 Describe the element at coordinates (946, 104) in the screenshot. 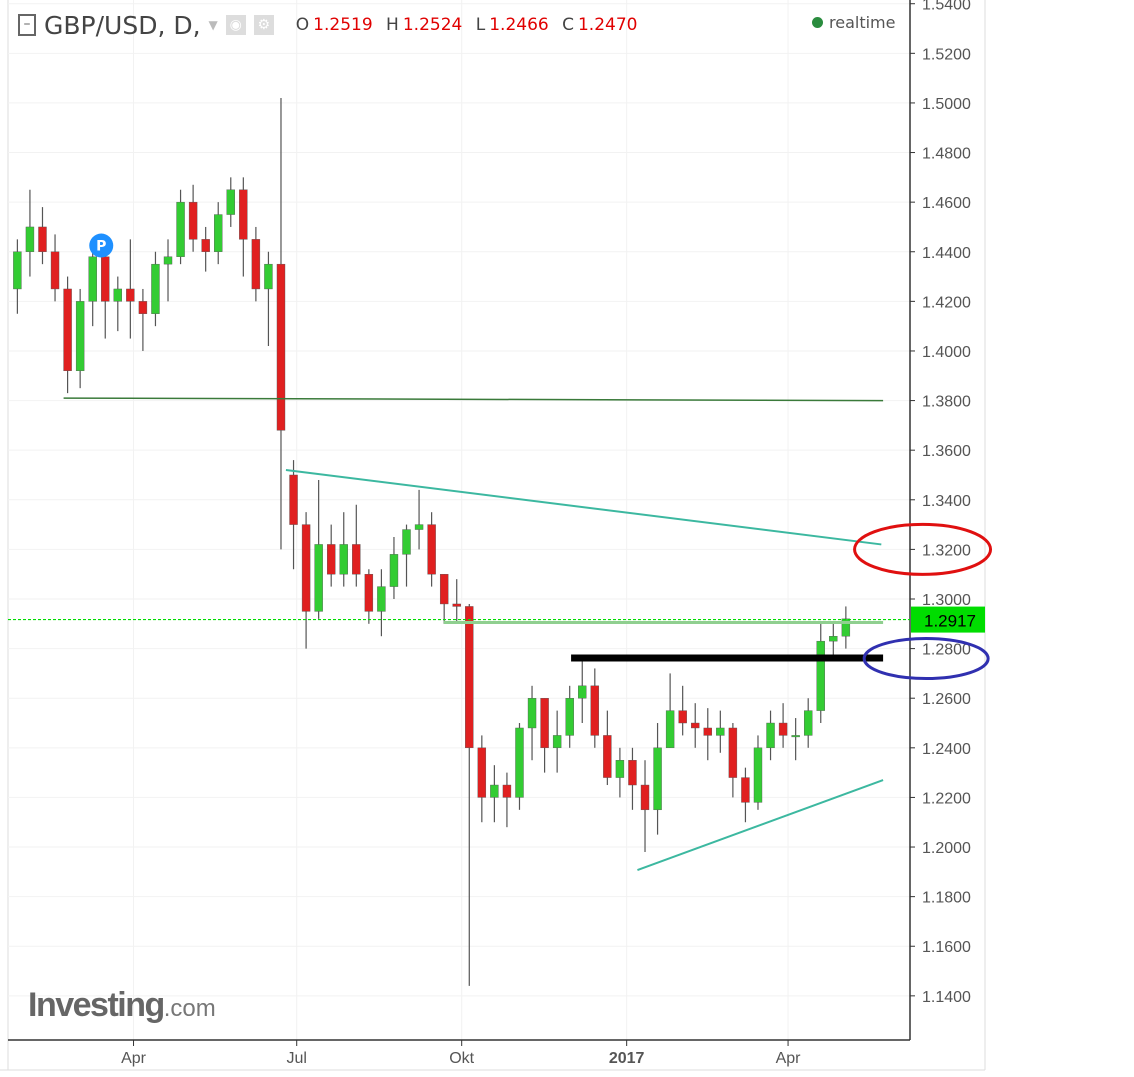

I see `y-tick-label: 1.5000` at that location.